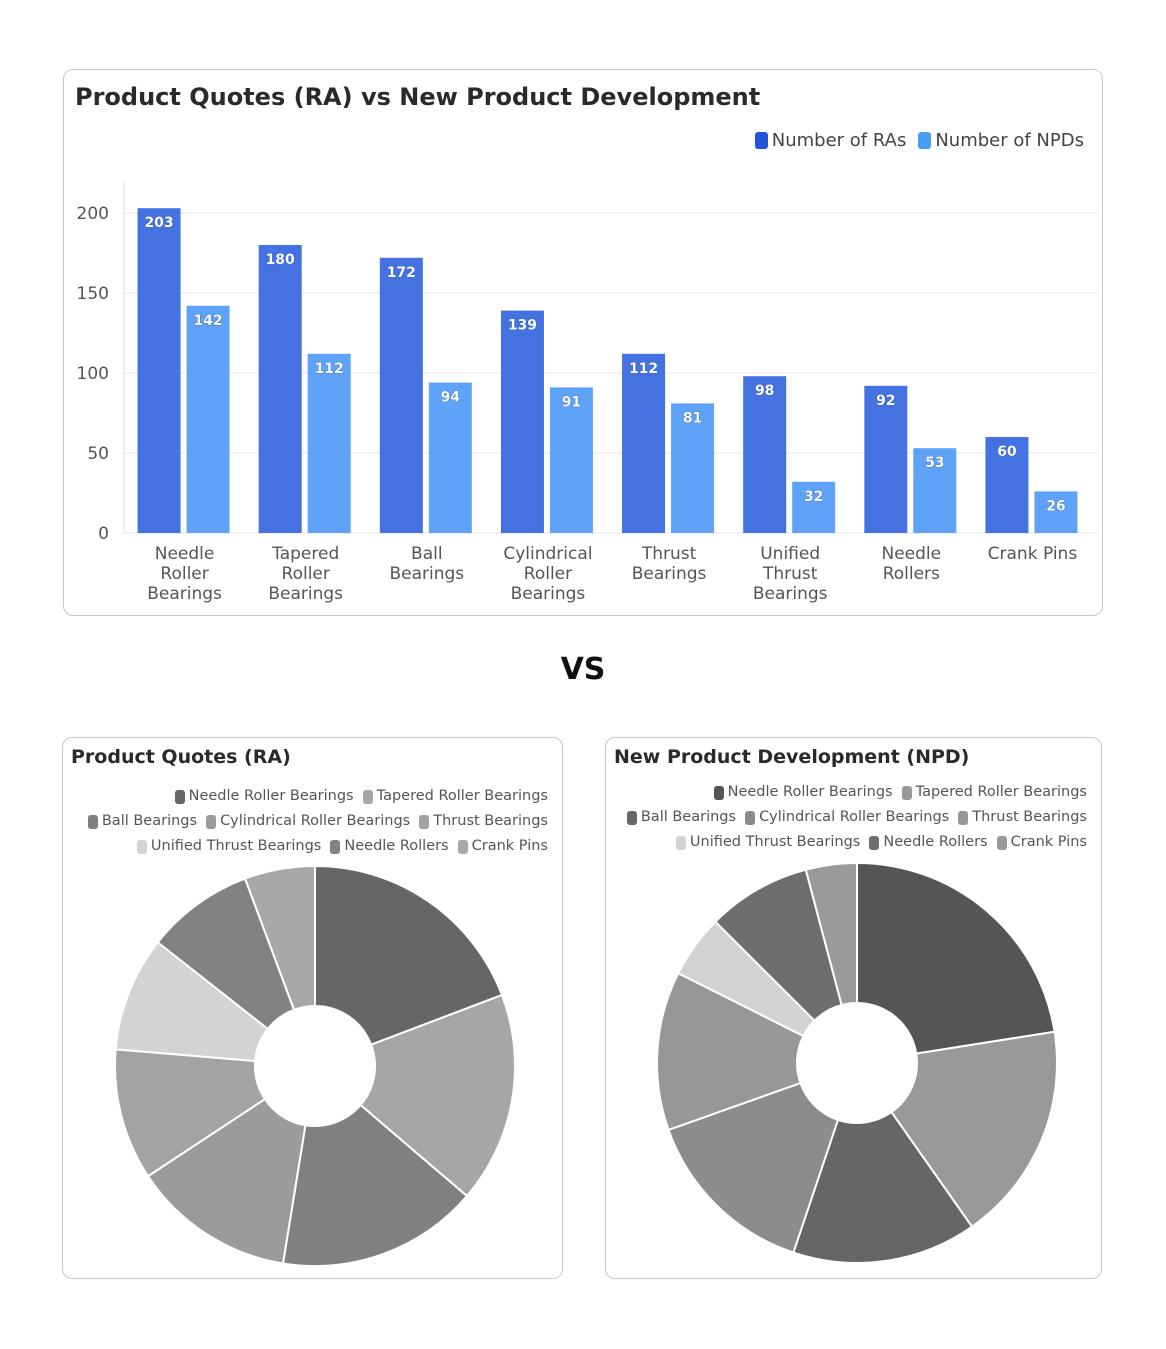 This screenshot has width=1166, height=1349. Describe the element at coordinates (583, 669) in the screenshot. I see `vs-label: VS` at that location.